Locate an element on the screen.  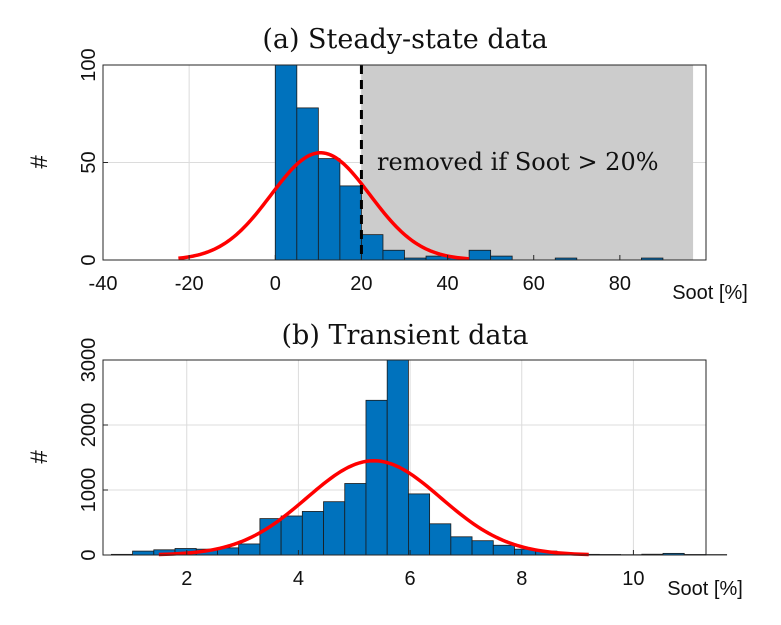
y-tick-label: 100 is located at coordinates (89, 64).